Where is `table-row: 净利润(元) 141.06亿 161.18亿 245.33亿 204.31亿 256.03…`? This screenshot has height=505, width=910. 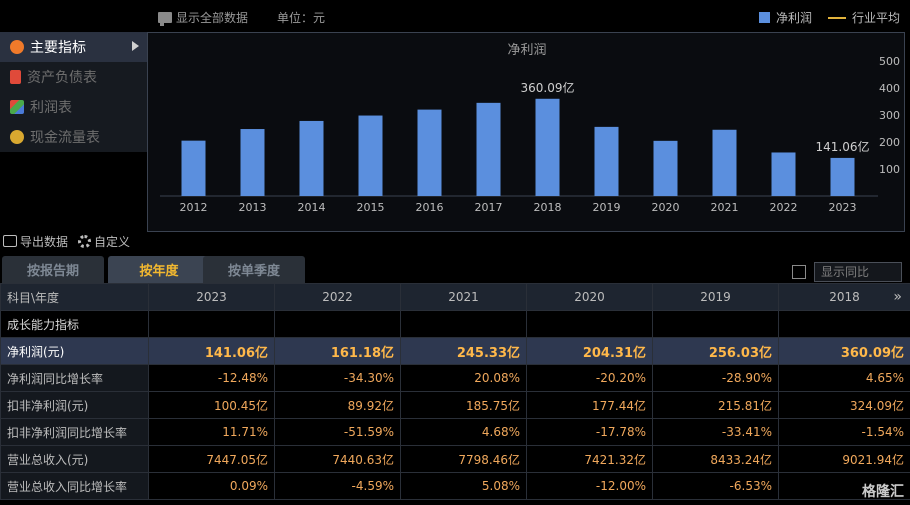 table-row: 净利润(元) 141.06亿 161.18亿 245.33亿 204.31亿 256.03… is located at coordinates (455, 351).